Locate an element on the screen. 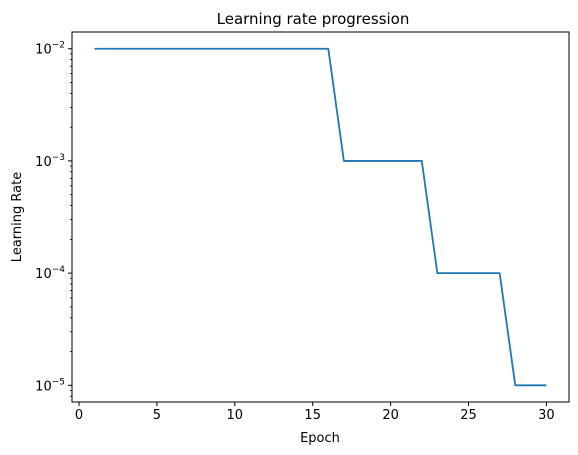  y-tick-label: 10⁻⁵ is located at coordinates (50, 385).